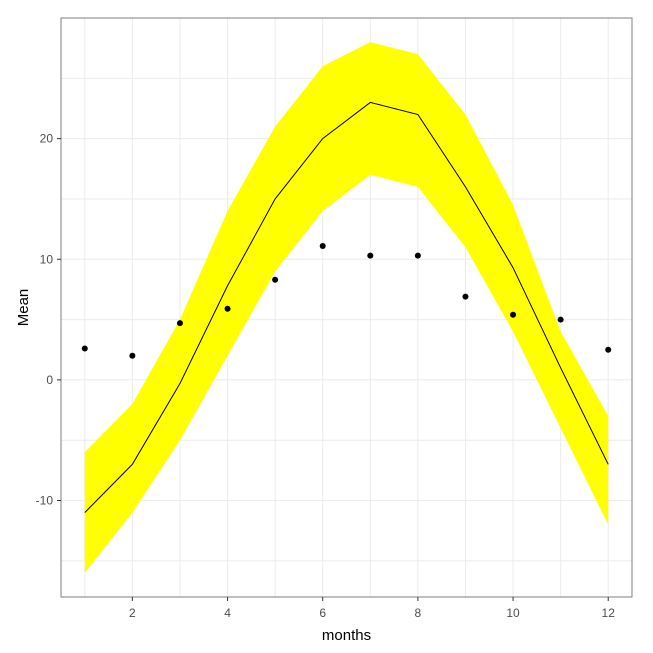  Describe the element at coordinates (49, 380) in the screenshot. I see `y-tick-label: 0` at that location.